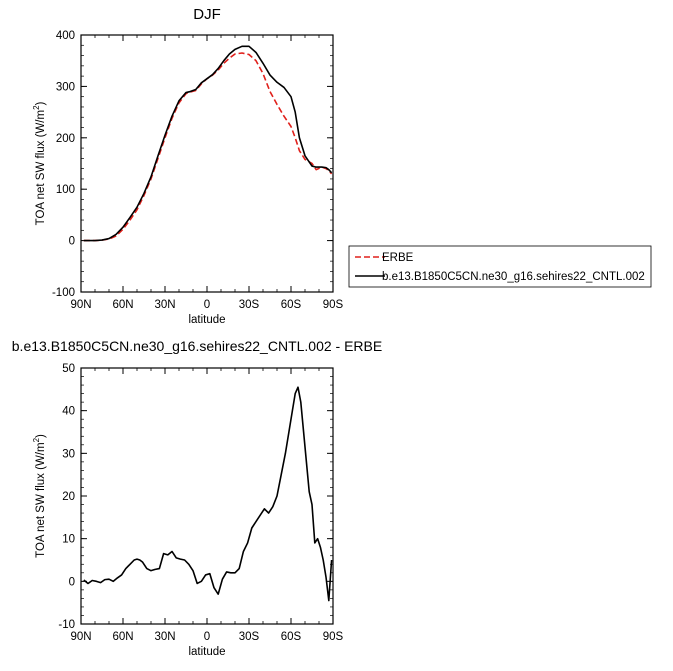  I want to click on series-line-difference, so click(208, 494).